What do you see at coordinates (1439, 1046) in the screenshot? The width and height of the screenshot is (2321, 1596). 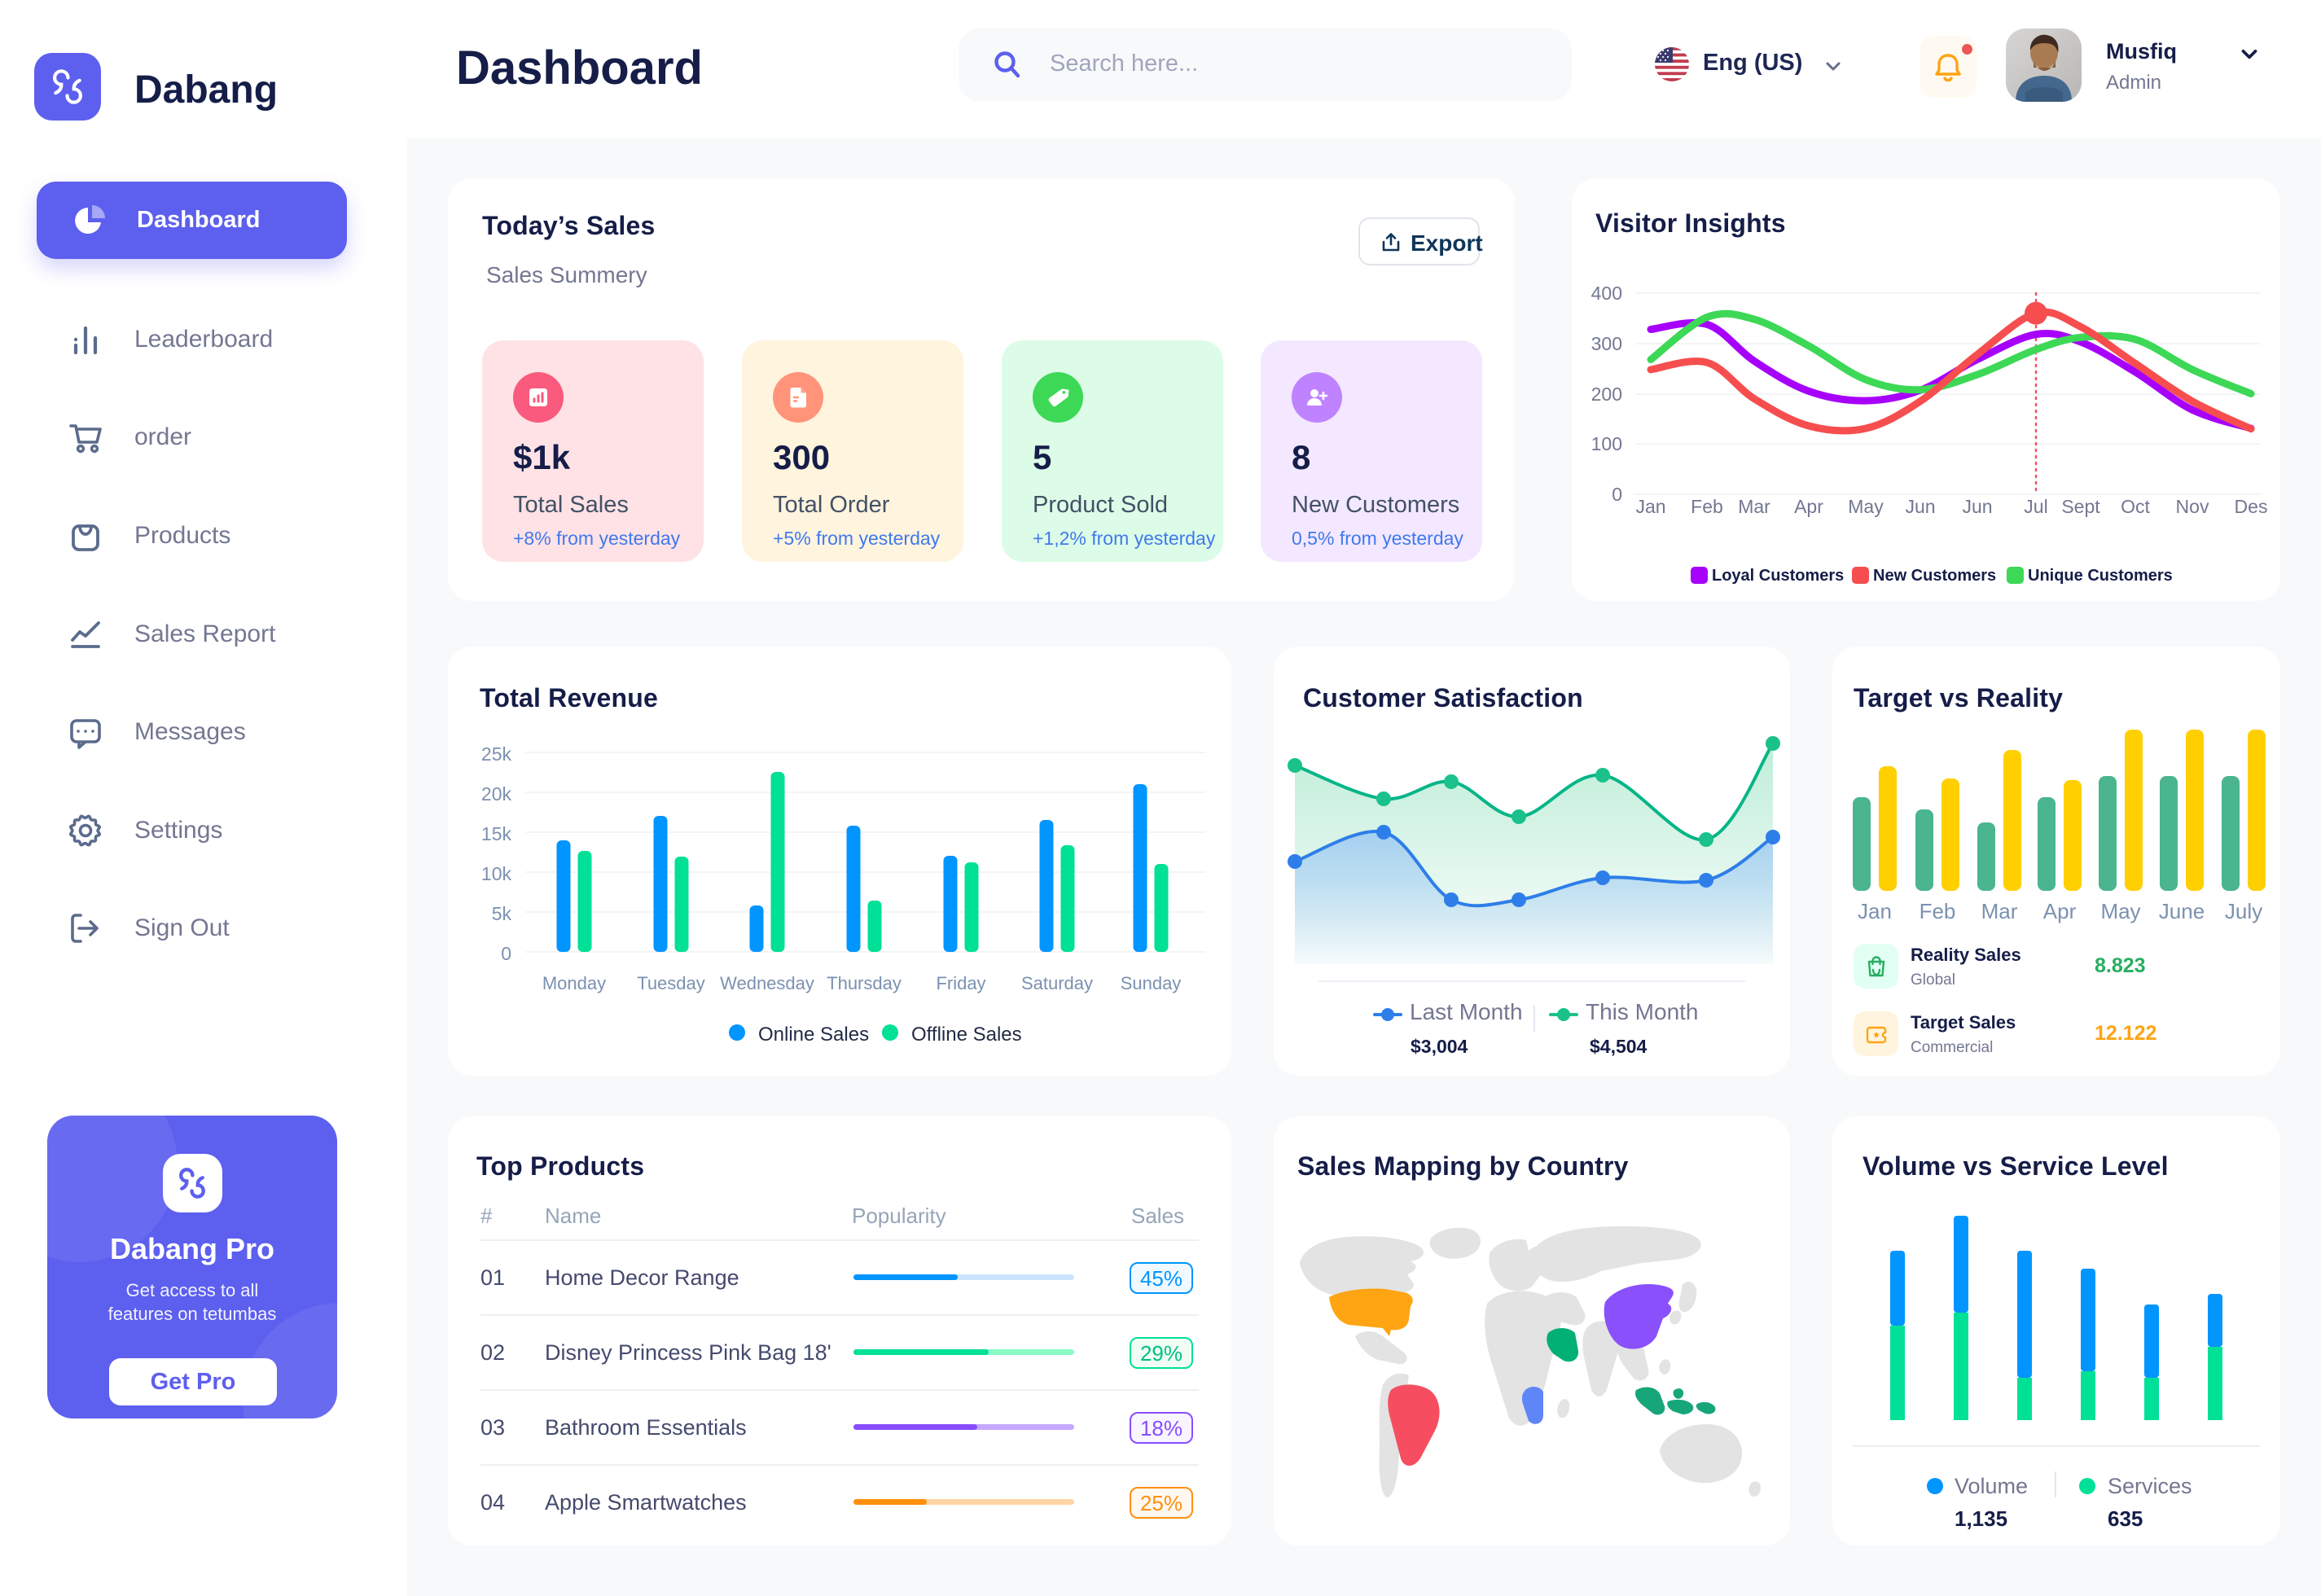 I see `svg-text: $3,004` at bounding box center [1439, 1046].